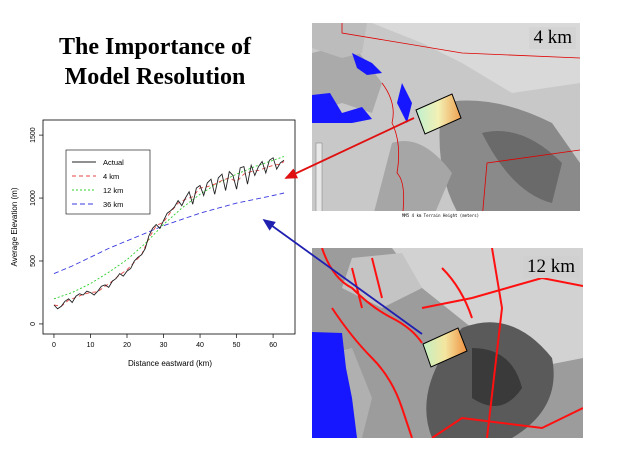 The image size is (620, 468). What do you see at coordinates (200, 345) in the screenshot?
I see `x-tick-label: 40` at bounding box center [200, 345].